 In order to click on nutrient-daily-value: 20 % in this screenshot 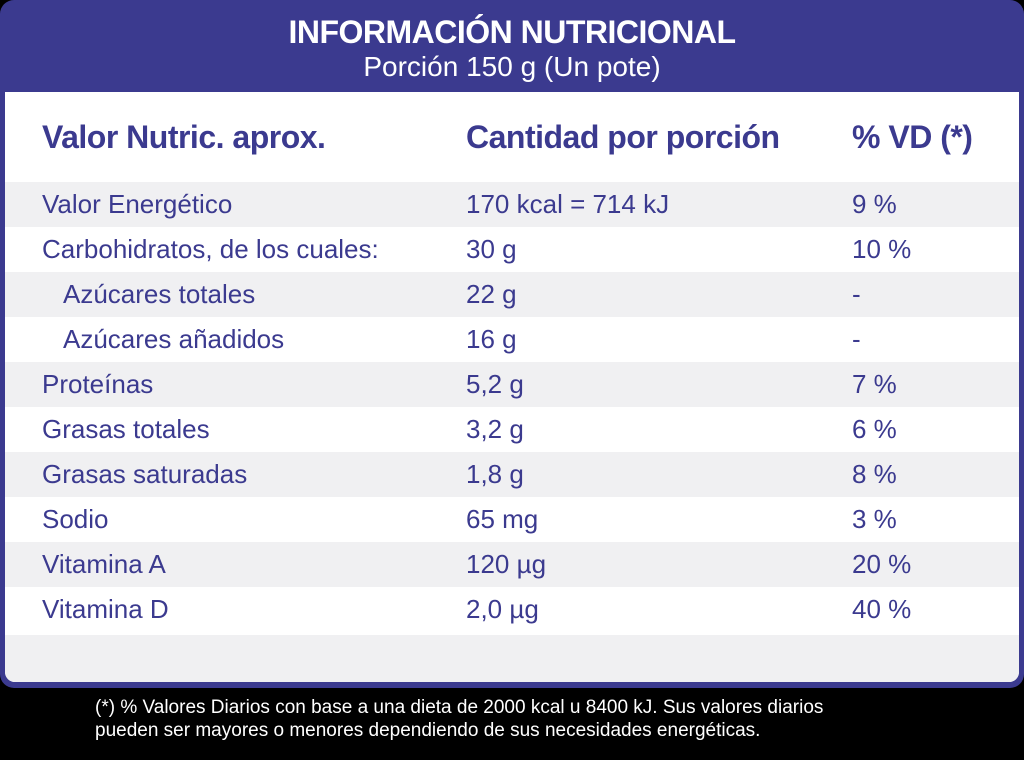, I will do `click(882, 564)`.